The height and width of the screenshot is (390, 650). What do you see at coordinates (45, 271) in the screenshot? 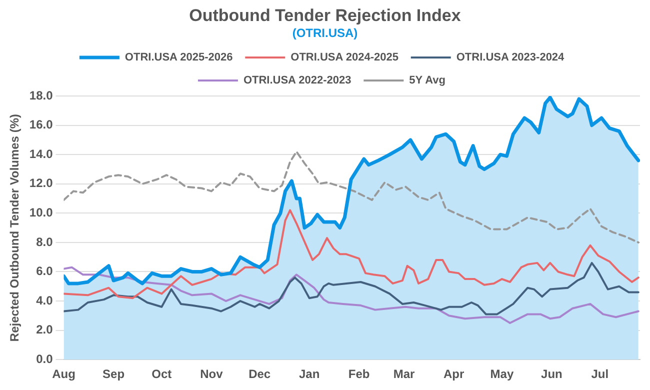
I see `y-tick-label: 6.0` at bounding box center [45, 271].